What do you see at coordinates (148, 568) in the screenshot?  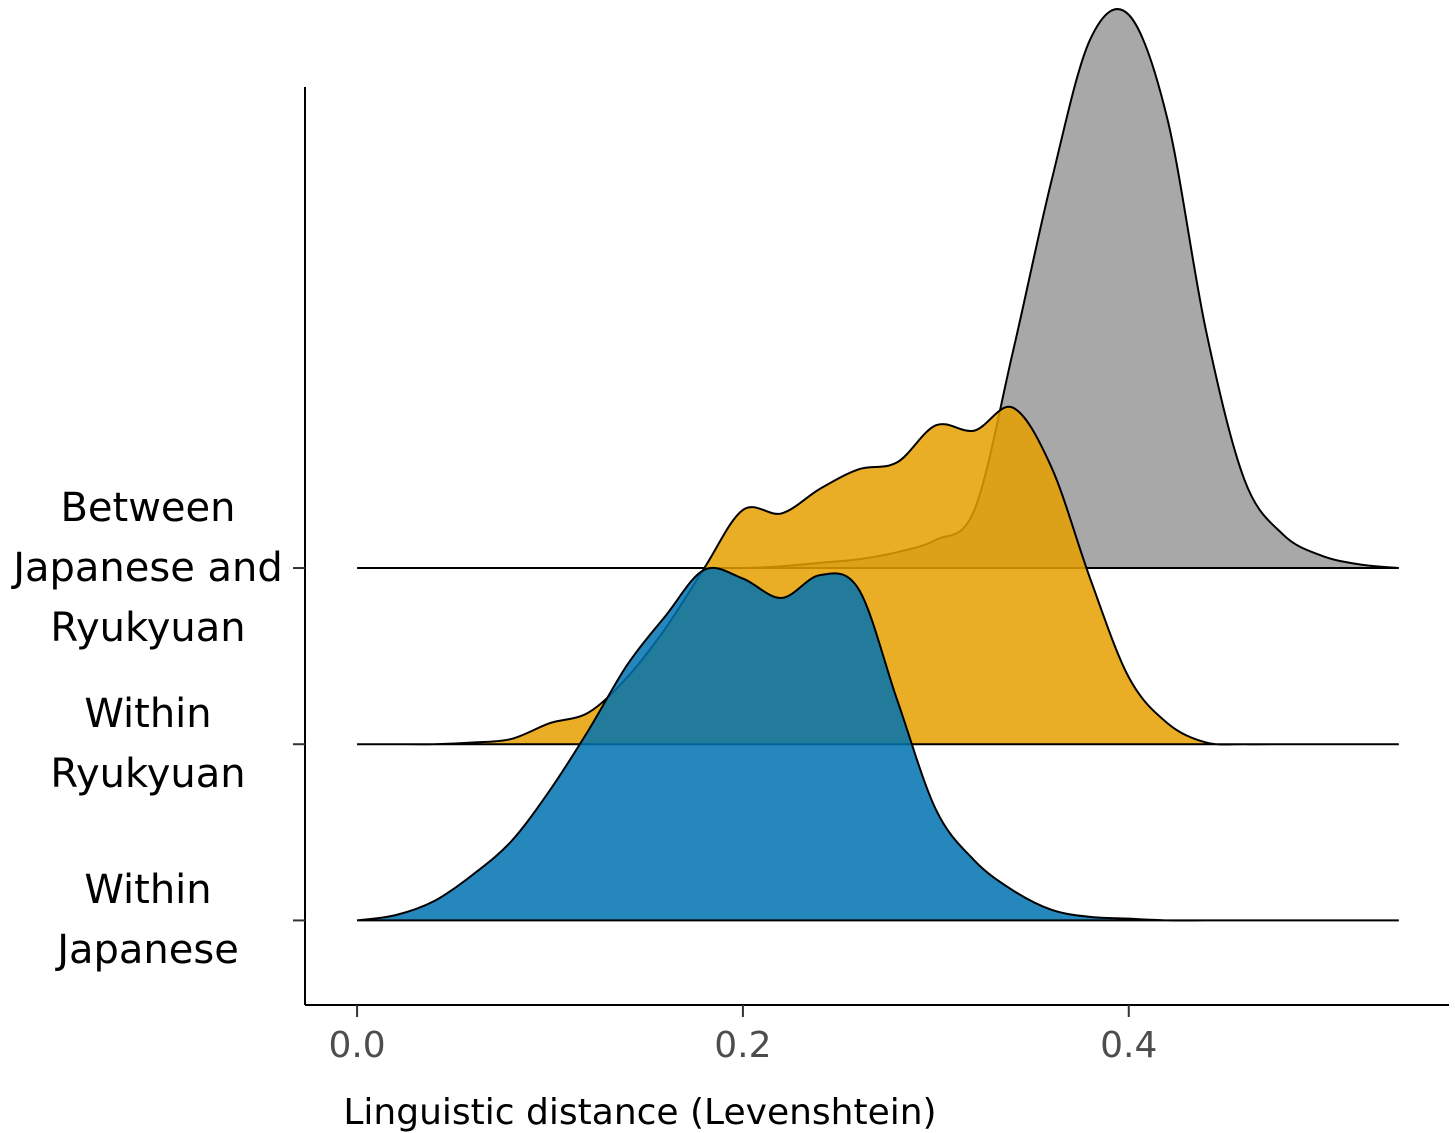 I see `y-tick-label: Between Japanese and Ryukyuan` at bounding box center [148, 568].